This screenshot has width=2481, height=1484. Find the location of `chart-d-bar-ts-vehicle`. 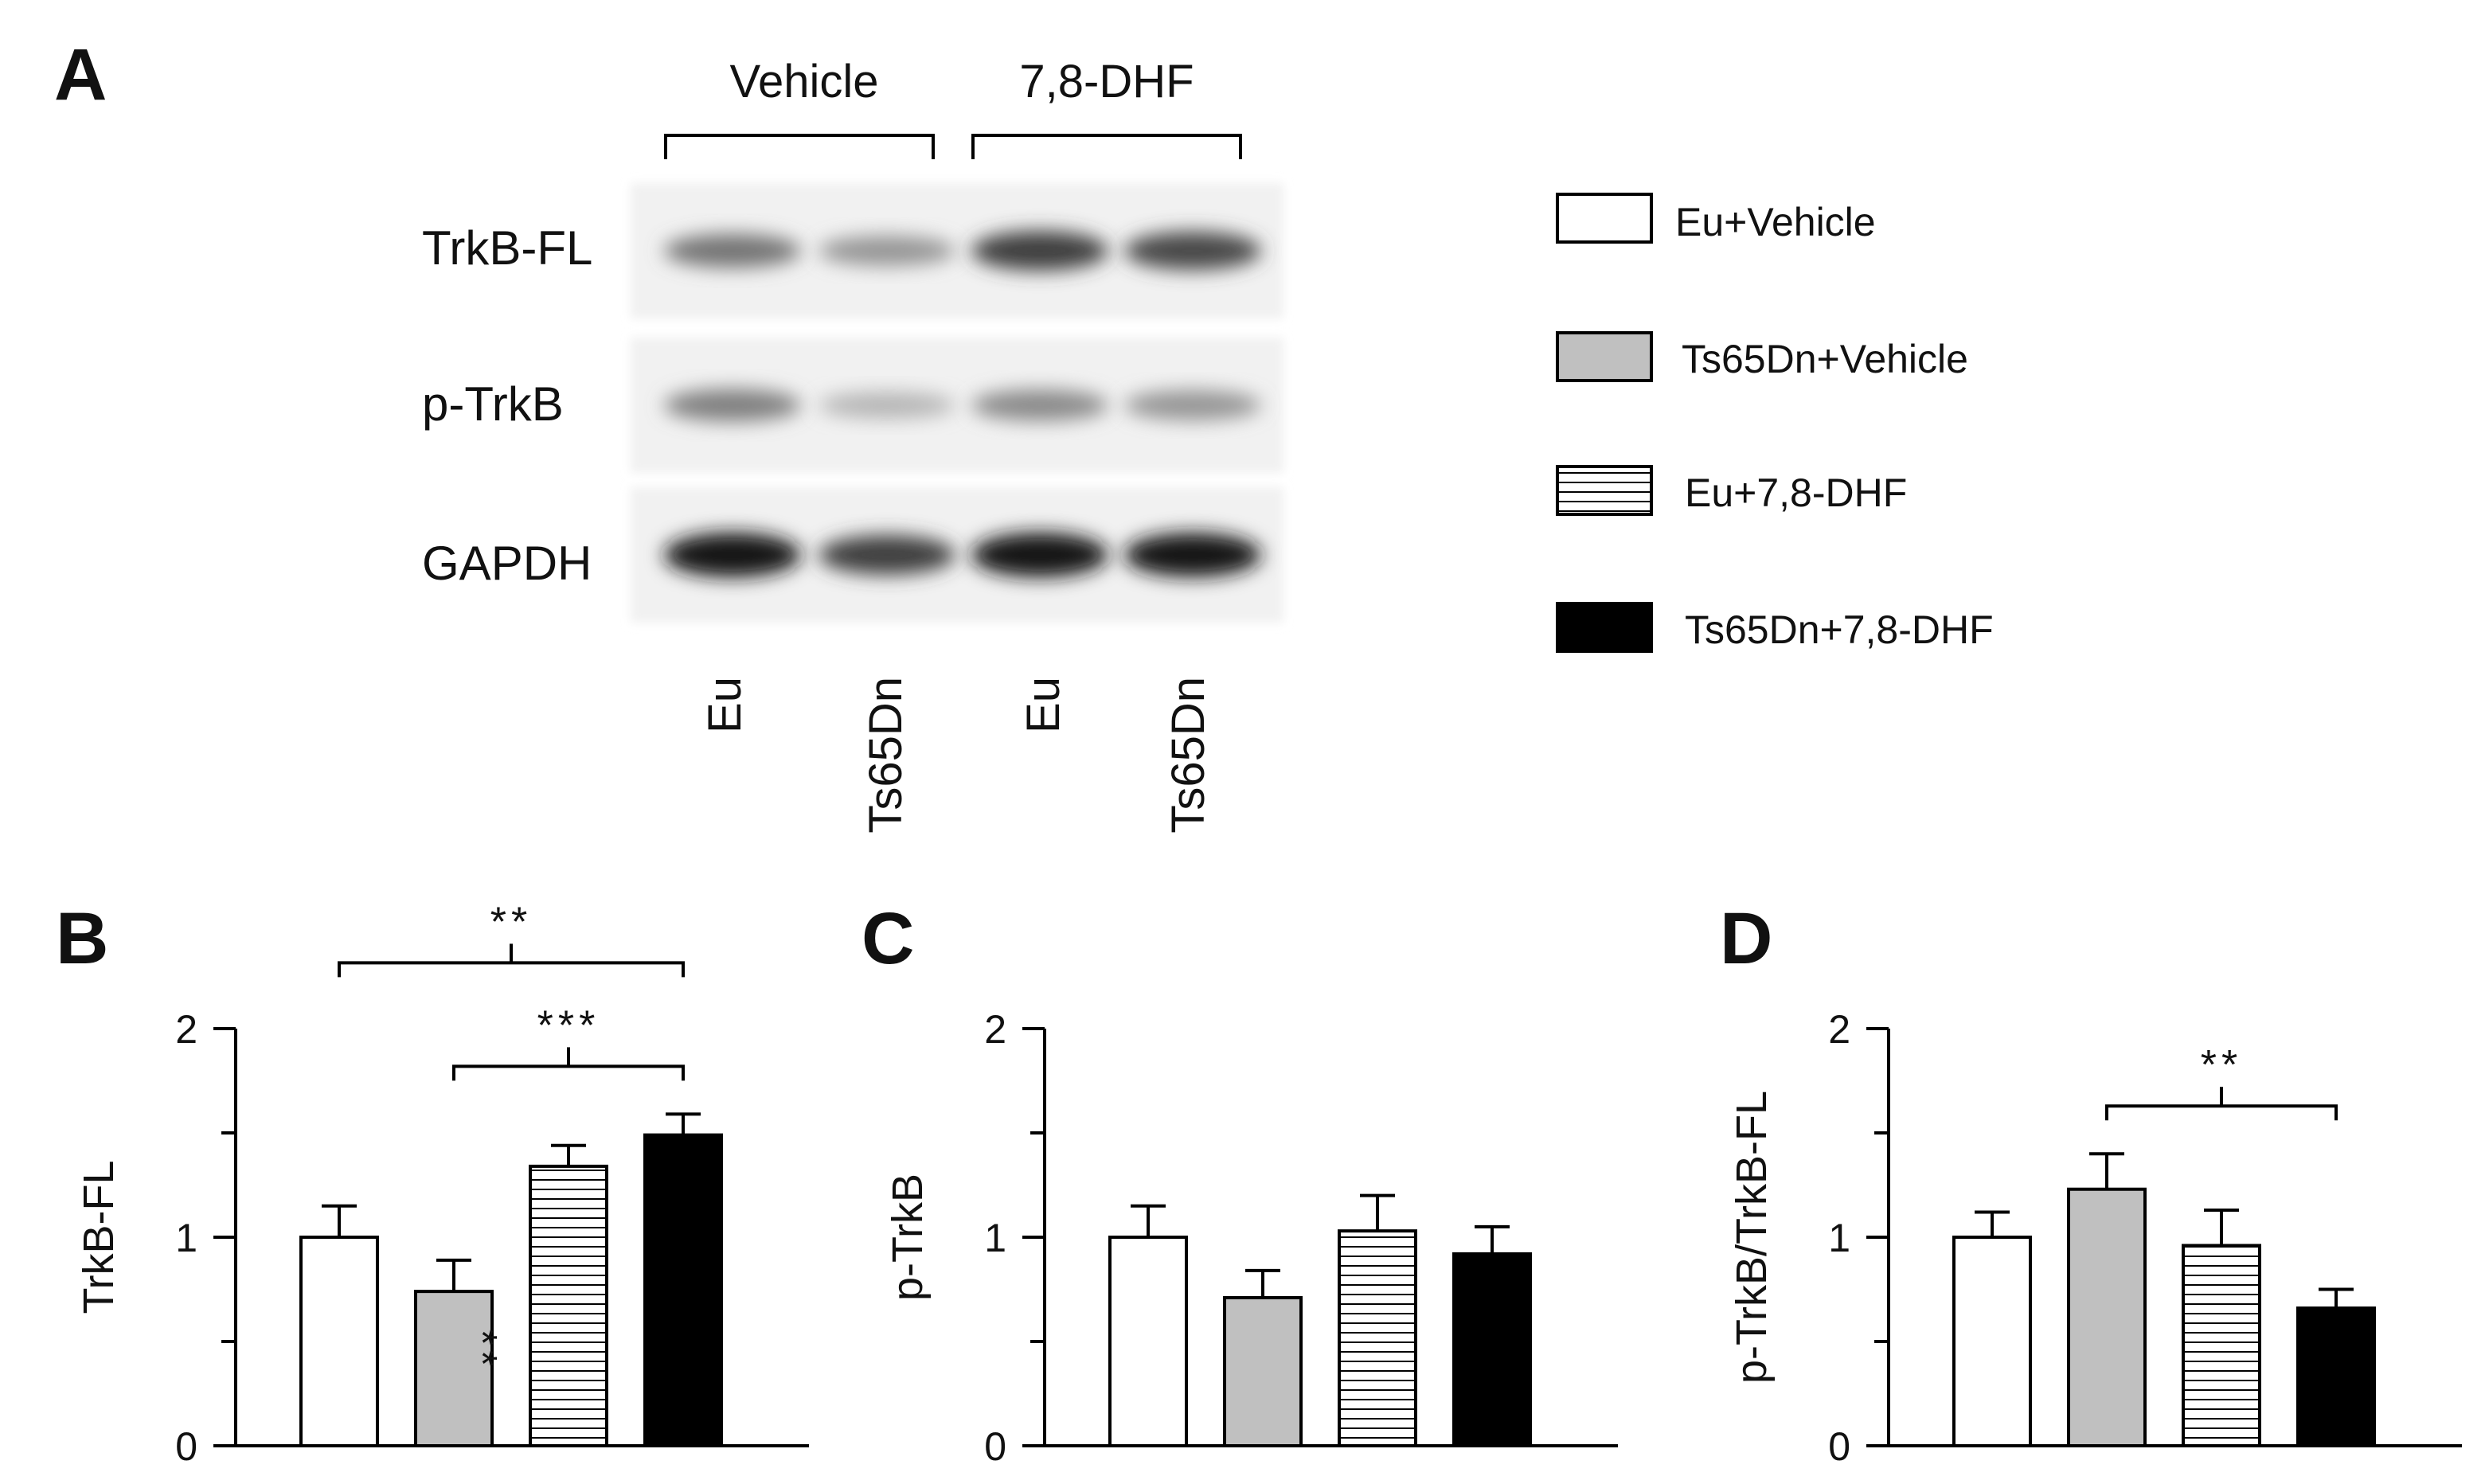

chart-d-bar-ts-vehicle is located at coordinates (2107, 1317).